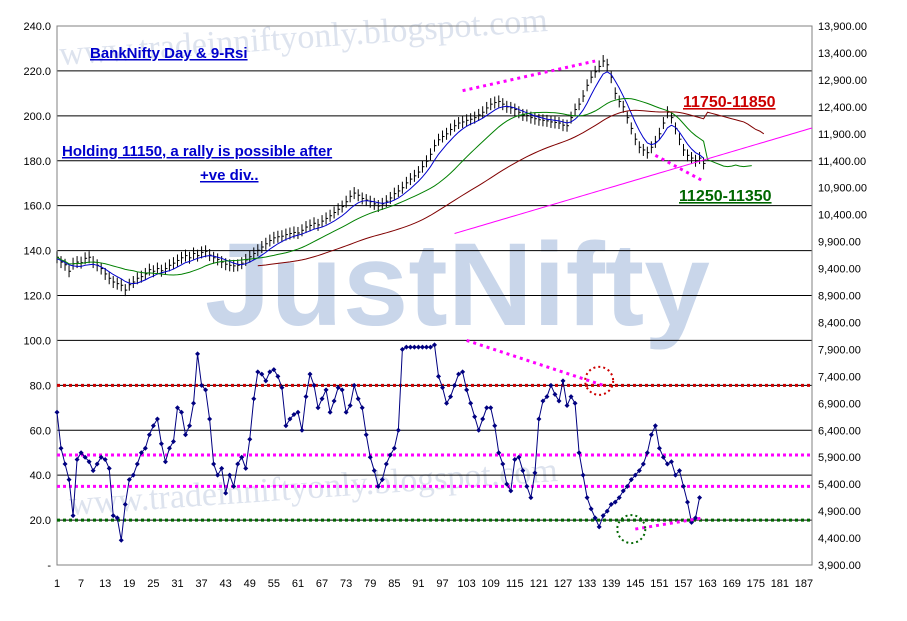  What do you see at coordinates (839, 350) in the screenshot?
I see `right-axis-tick-label: 7,900.00` at bounding box center [839, 350].